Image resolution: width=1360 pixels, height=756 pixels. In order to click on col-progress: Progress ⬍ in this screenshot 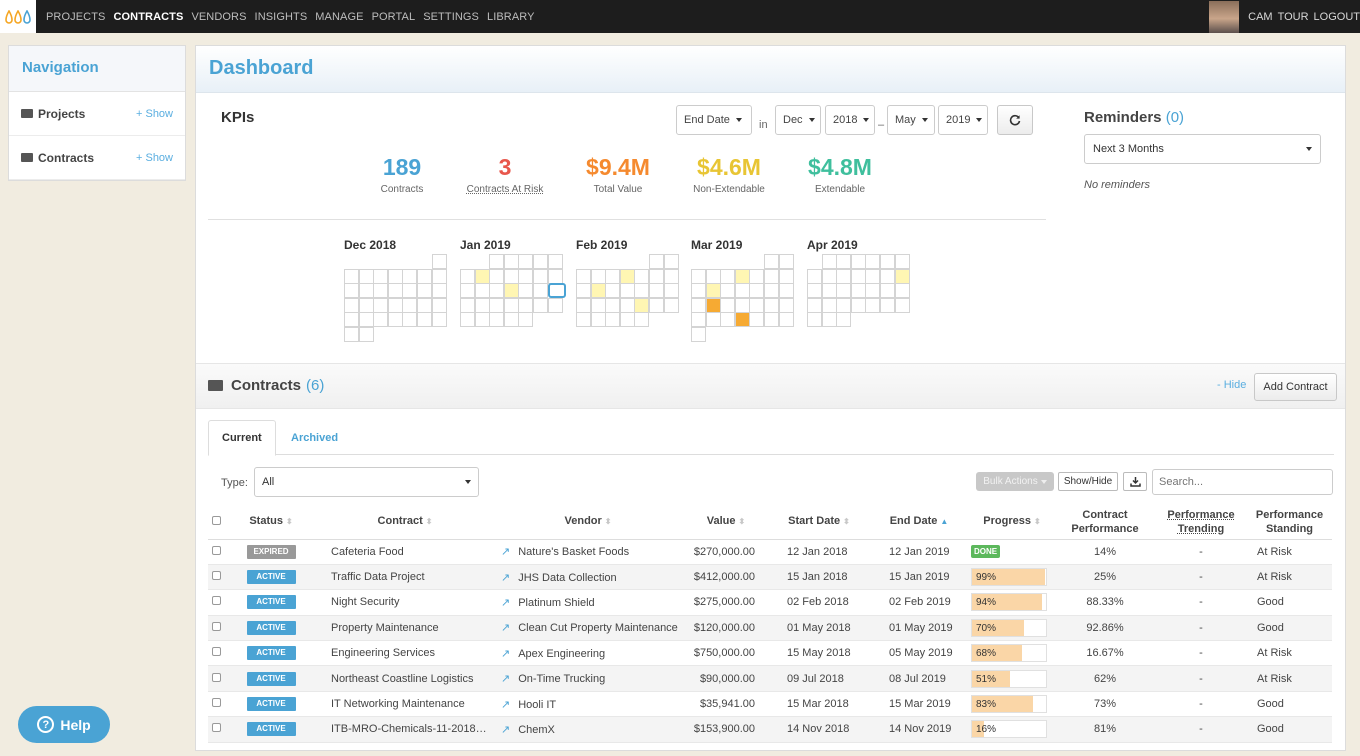, I will do `click(1012, 522)`.